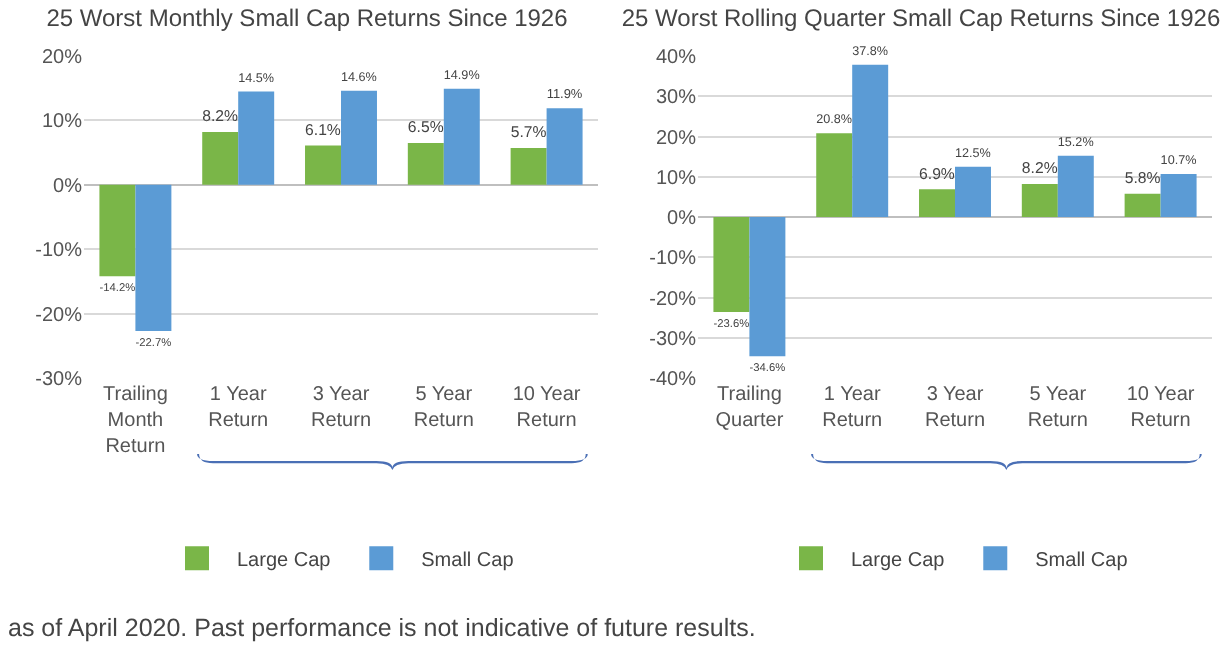 This screenshot has height=660, width=1228. I want to click on x-tick-label: Trailing Month Return, so click(135, 421).